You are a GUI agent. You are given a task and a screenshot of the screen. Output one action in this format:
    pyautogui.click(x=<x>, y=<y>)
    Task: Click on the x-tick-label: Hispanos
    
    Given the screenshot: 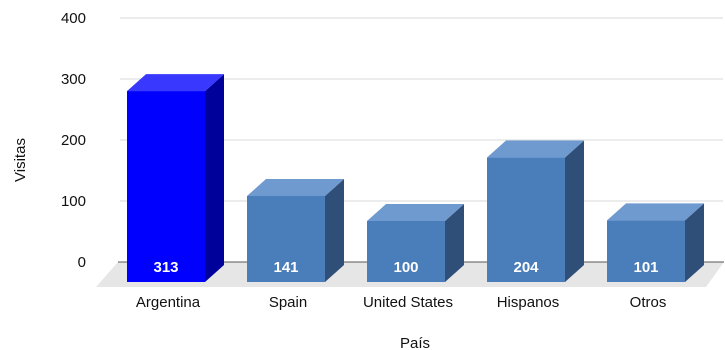 What is the action you would take?
    pyautogui.click(x=528, y=302)
    